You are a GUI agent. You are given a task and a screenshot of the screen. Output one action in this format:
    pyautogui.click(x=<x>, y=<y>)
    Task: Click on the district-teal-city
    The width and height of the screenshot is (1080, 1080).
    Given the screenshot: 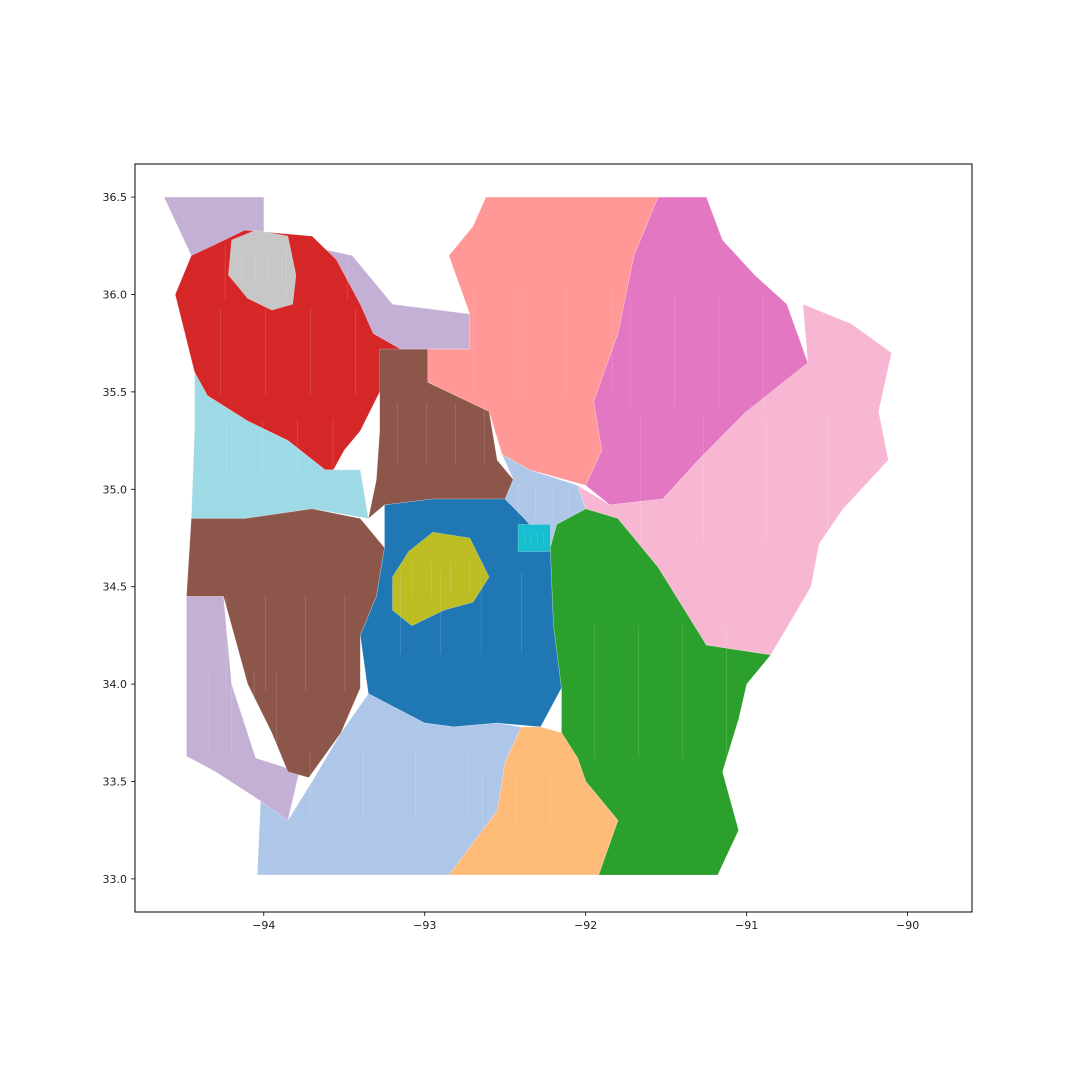 What is the action you would take?
    pyautogui.click(x=534, y=538)
    